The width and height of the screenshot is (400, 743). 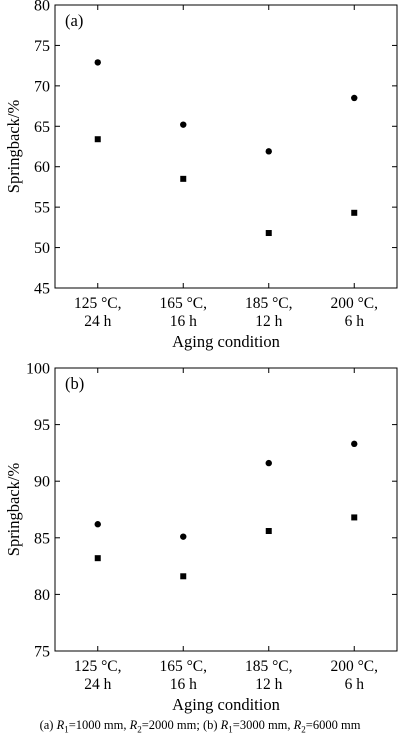 What do you see at coordinates (172, 725) in the screenshot?
I see `caption-a-r2-value: =2000 mm;` at bounding box center [172, 725].